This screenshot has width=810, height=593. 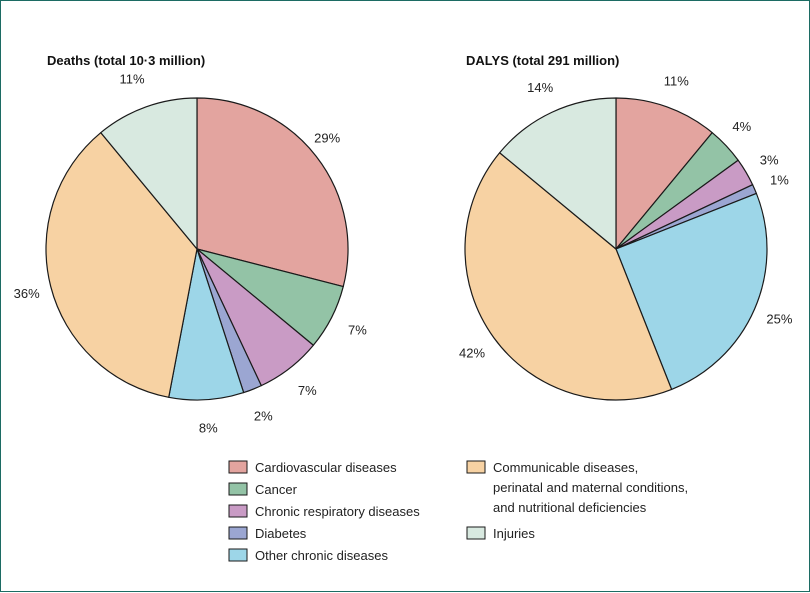 I want to click on legend-label-0-line-0: Cardiovascular diseases, so click(x=326, y=467).